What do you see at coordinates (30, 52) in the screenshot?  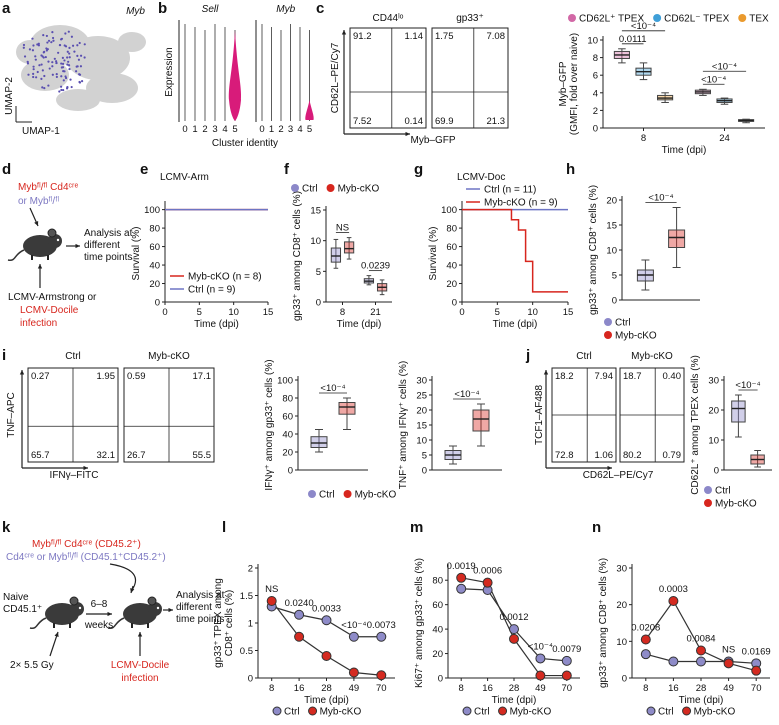 I see `umap-cluster` at bounding box center [30, 52].